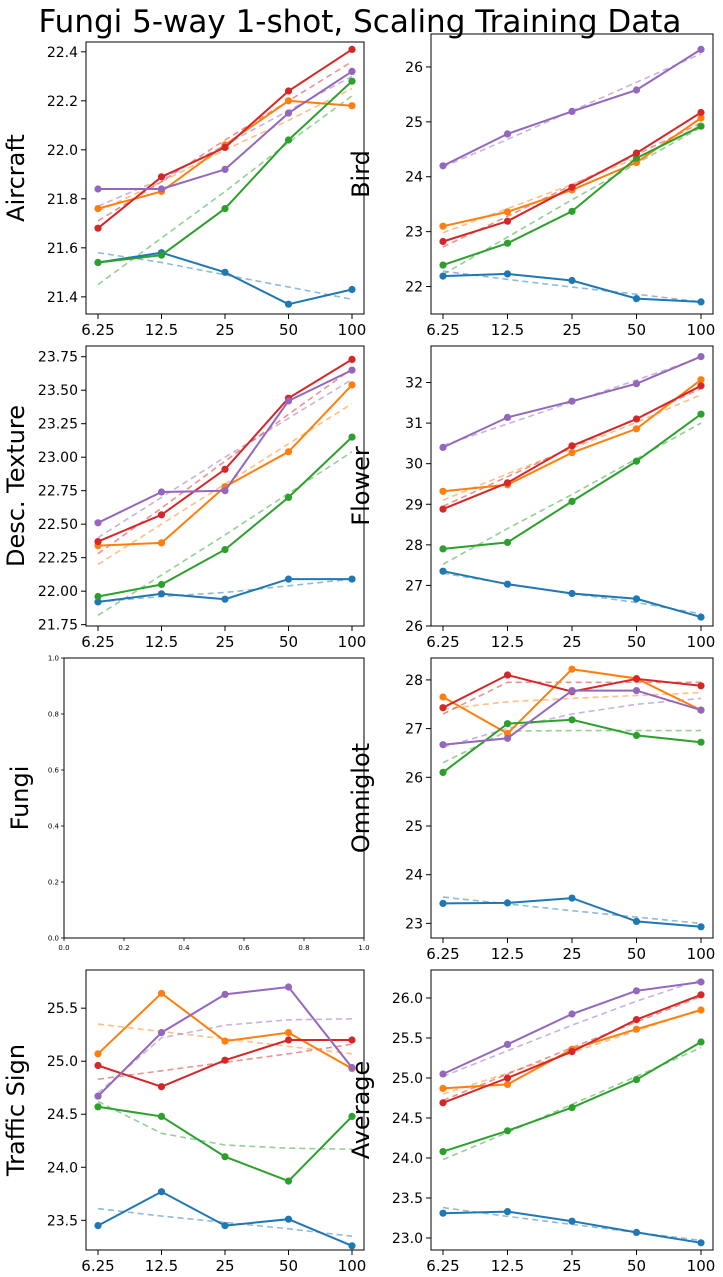 The height and width of the screenshot is (1277, 723). What do you see at coordinates (414, 924) in the screenshot?
I see `y-tick-label: 23` at bounding box center [414, 924].